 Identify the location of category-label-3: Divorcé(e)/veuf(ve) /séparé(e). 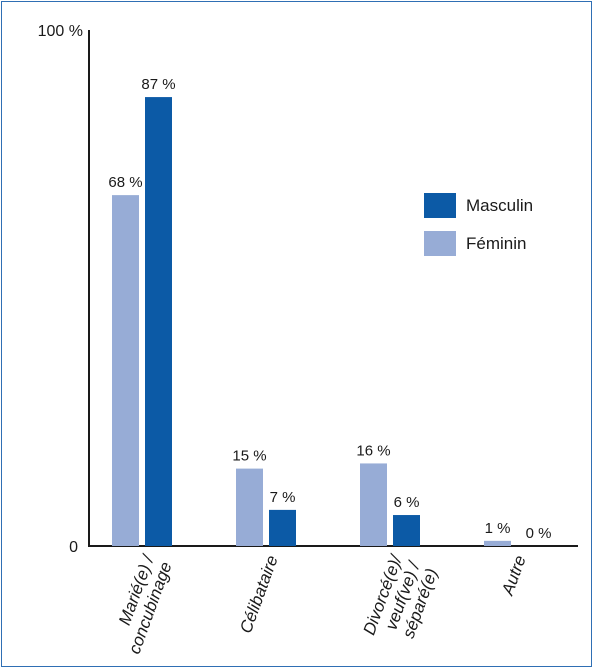
(400, 601).